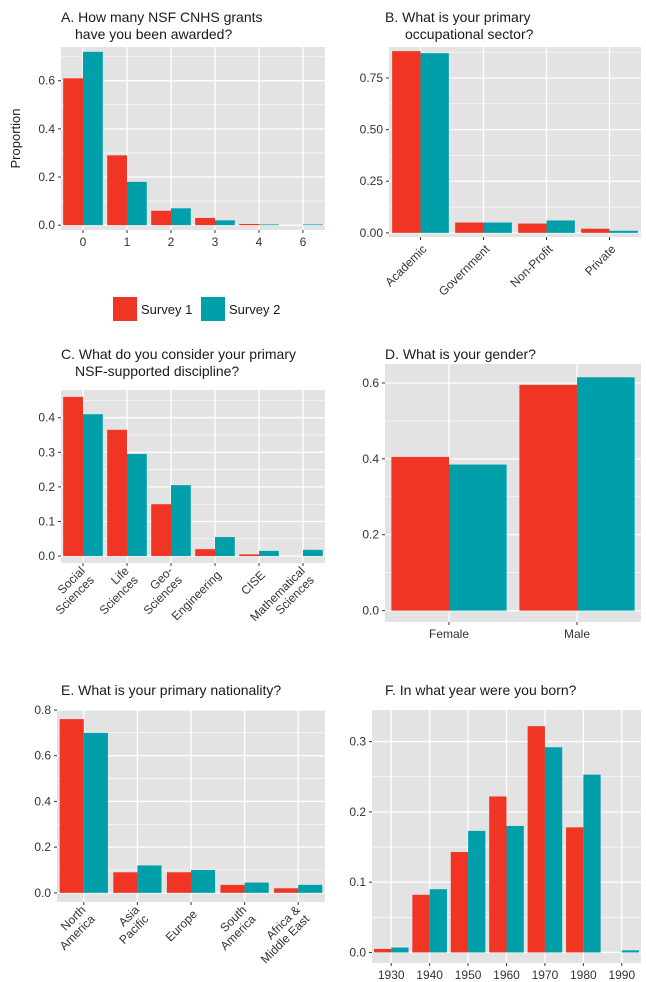 The image size is (646, 982). Describe the element at coordinates (162, 17) in the screenshot. I see `panel-title-line: A. How many NSF CNHS grants` at that location.